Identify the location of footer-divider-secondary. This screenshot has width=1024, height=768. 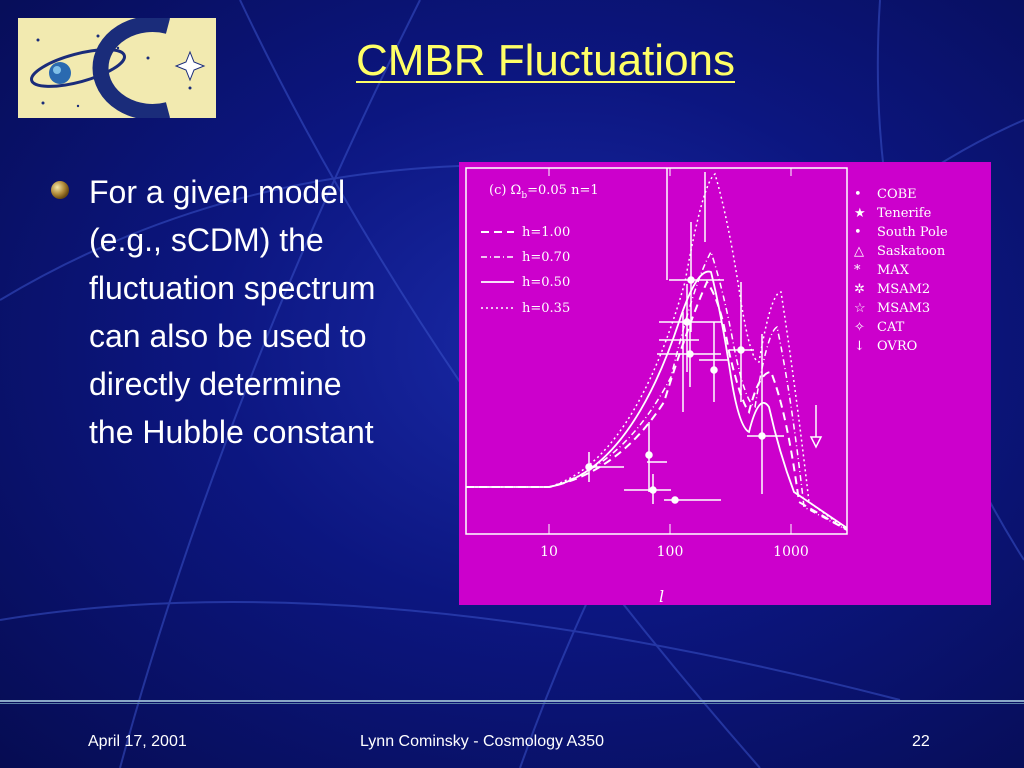
(512, 703).